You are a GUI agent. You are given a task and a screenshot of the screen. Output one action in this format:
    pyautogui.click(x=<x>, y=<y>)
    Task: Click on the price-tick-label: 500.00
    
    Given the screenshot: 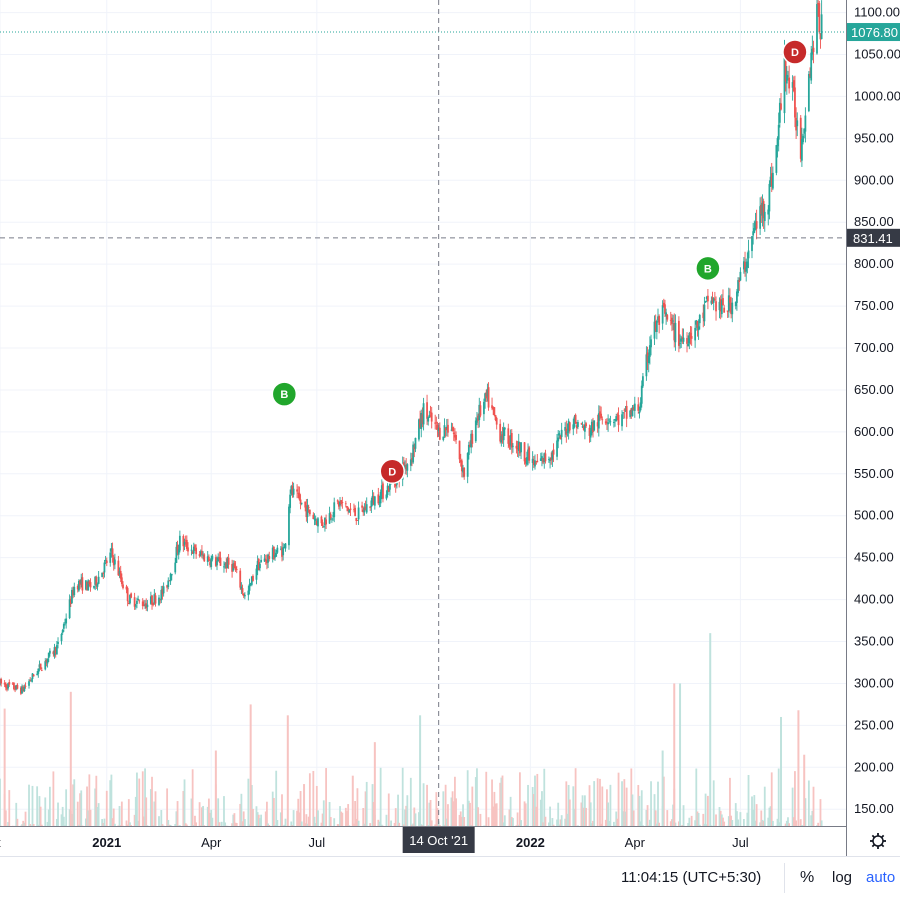 What is the action you would take?
    pyautogui.click(x=874, y=515)
    